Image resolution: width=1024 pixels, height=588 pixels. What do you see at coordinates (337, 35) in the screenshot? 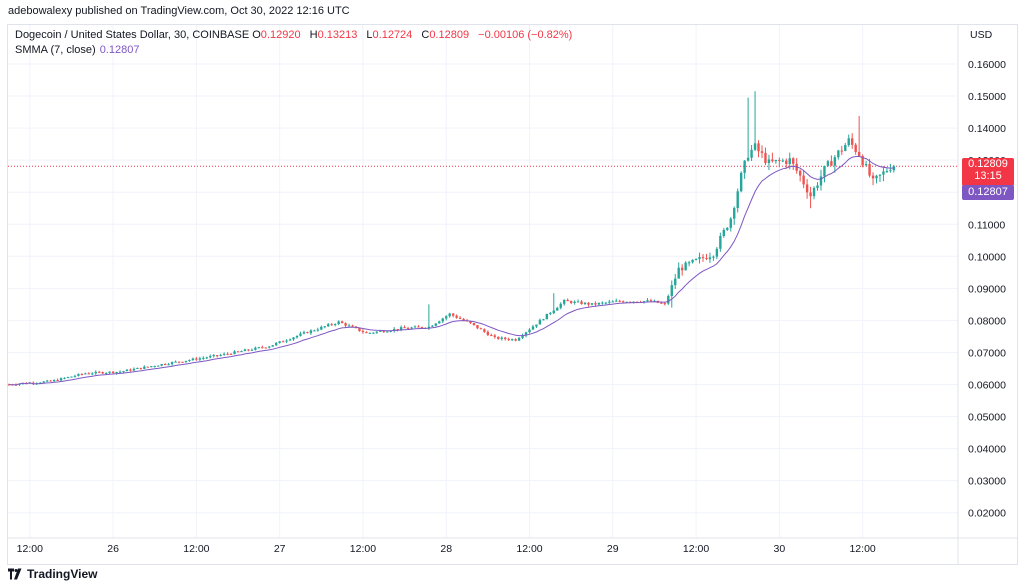
I see `high-value: 0.13213` at bounding box center [337, 35].